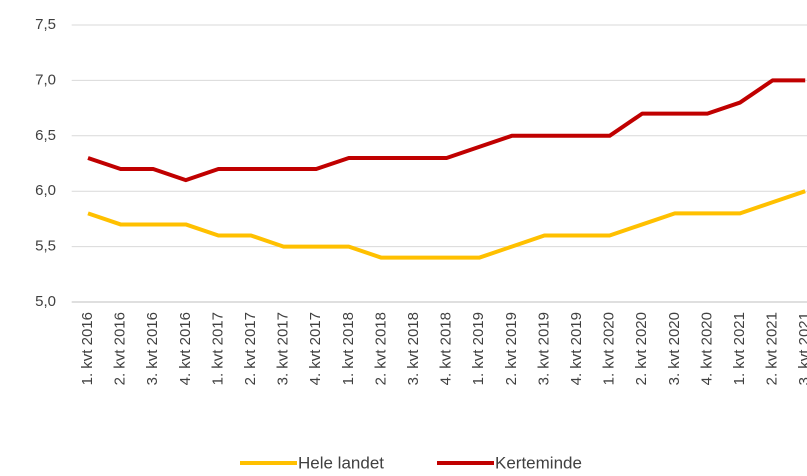  I want to click on x-tick-label: 3. kvt 2019, so click(543, 348).